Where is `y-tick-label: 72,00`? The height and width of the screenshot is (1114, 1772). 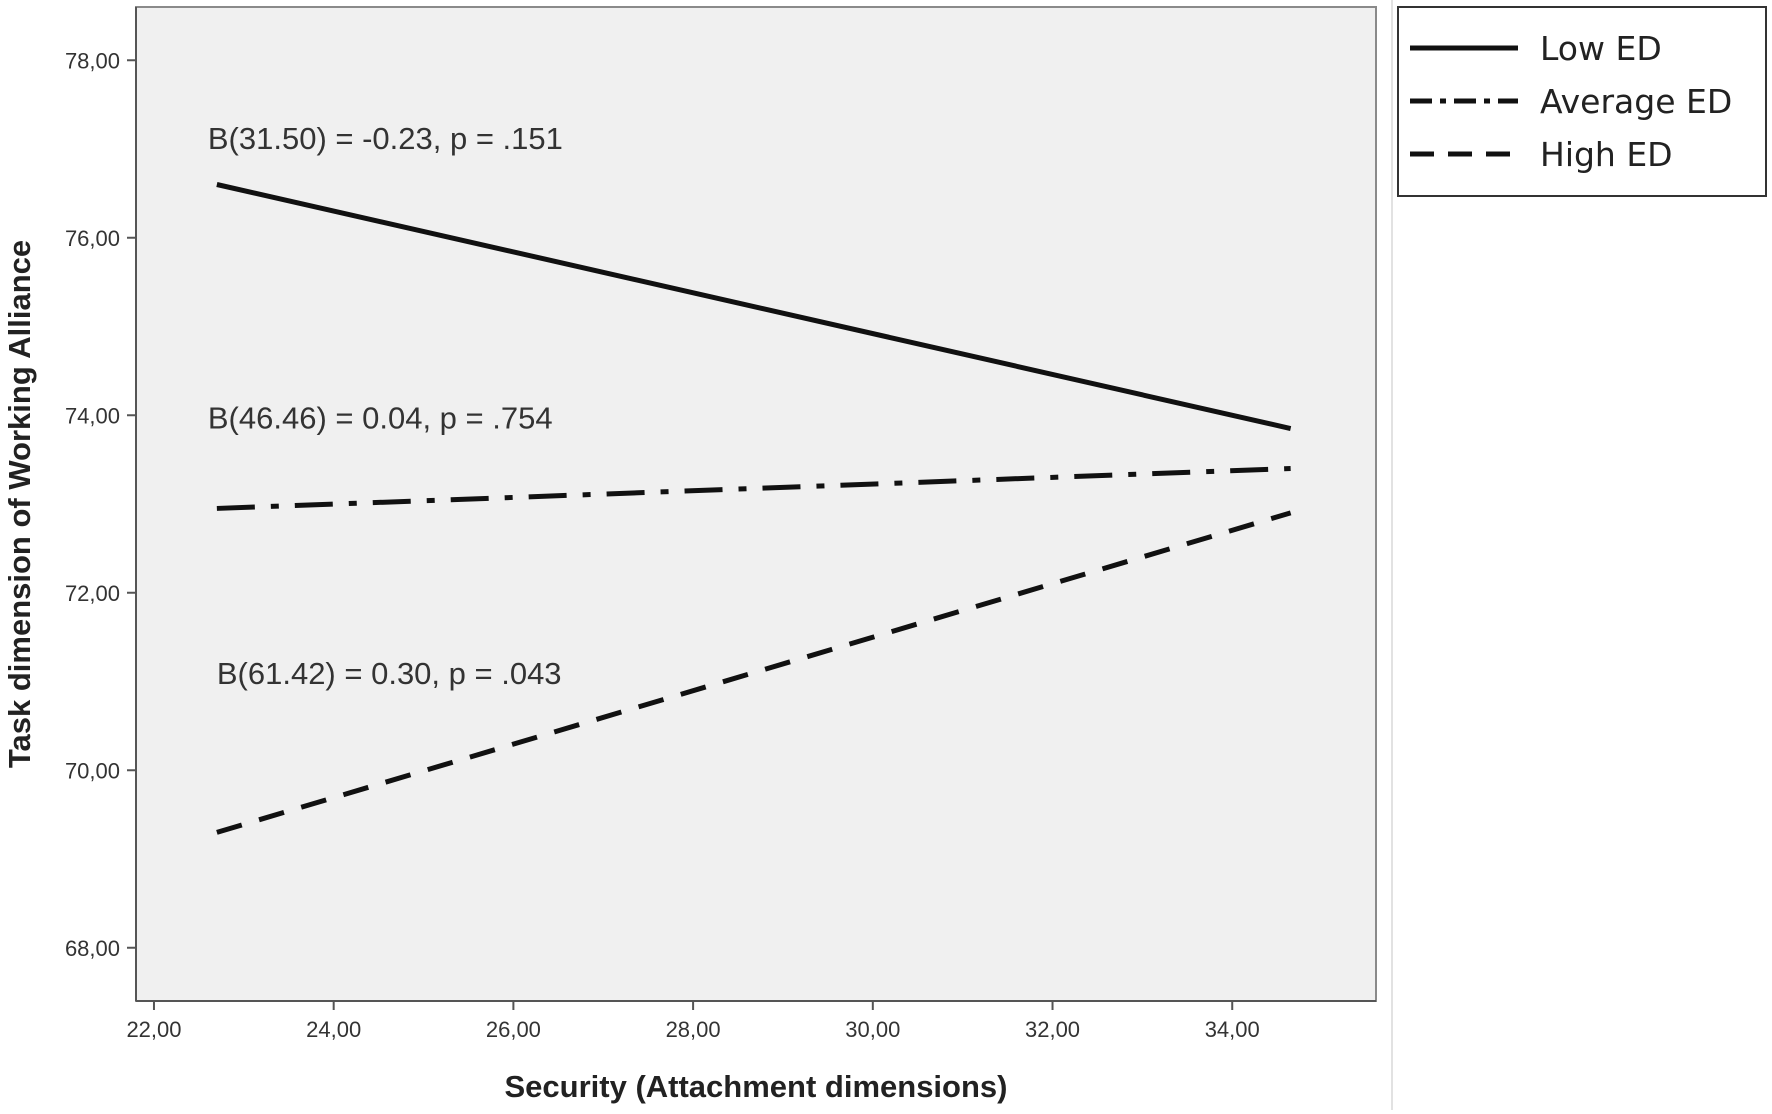 y-tick-label: 72,00 is located at coordinates (92, 593).